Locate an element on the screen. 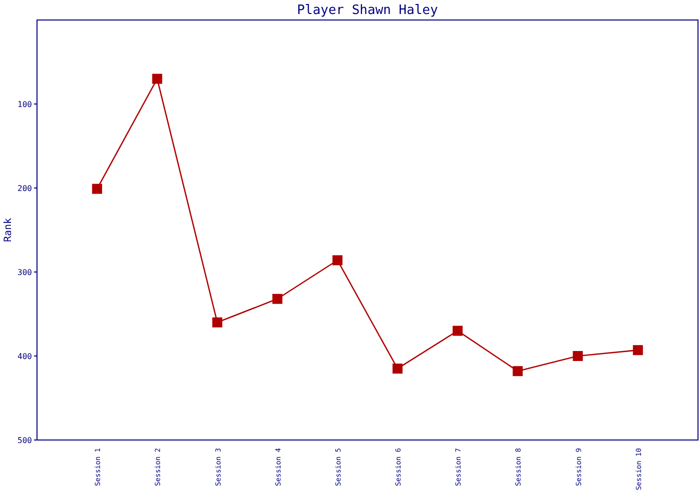  chart-title: Player Shawn Haley is located at coordinates (367, 10).